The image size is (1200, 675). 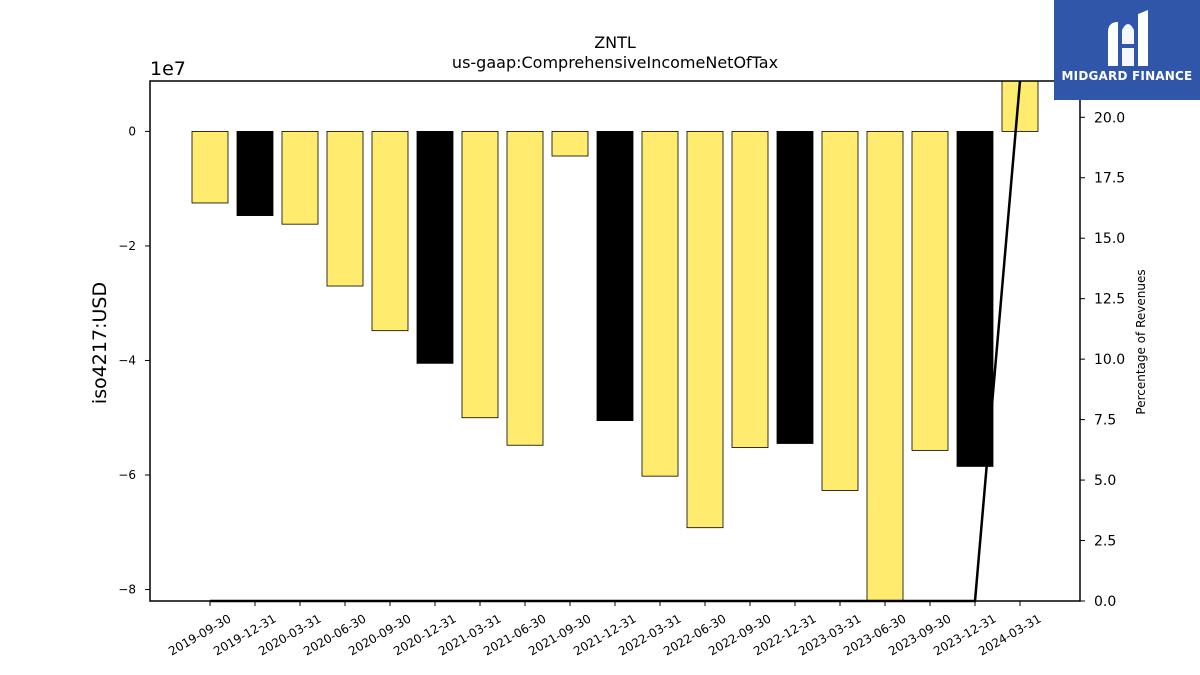 What do you see at coordinates (1109, 300) in the screenshot?
I see `y2-tick-label: 12.5` at bounding box center [1109, 300].